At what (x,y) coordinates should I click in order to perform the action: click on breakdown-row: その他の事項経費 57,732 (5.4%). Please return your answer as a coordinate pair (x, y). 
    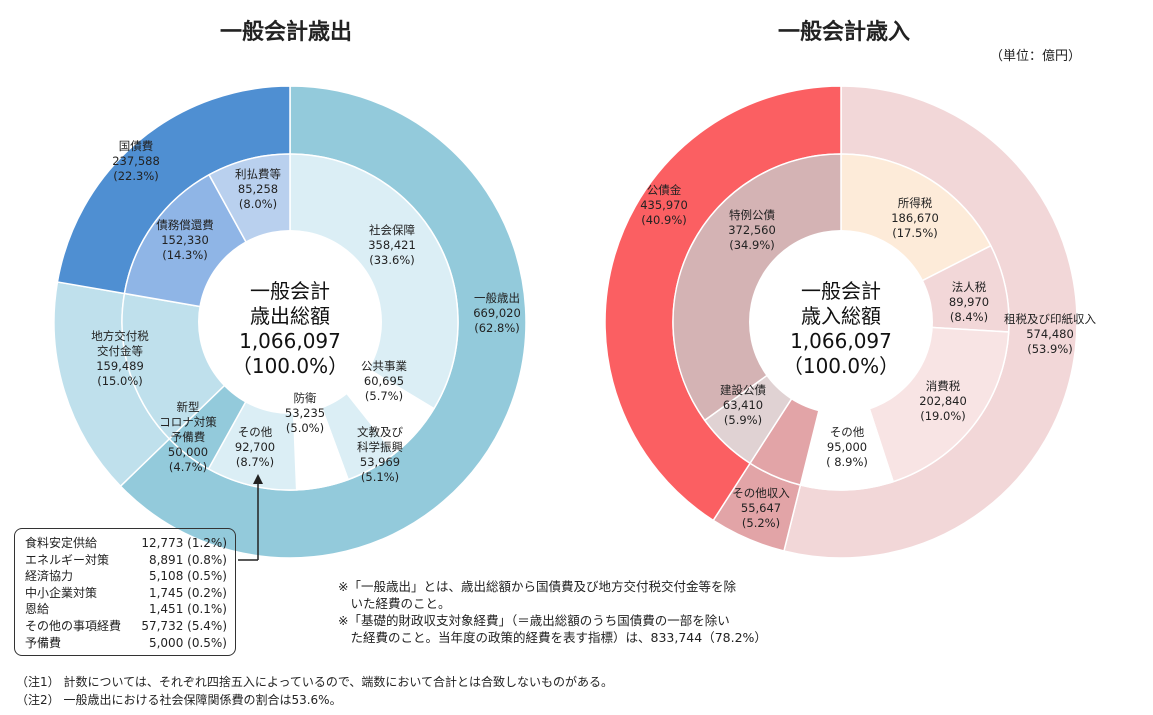
    Looking at the image, I should click on (126, 626).